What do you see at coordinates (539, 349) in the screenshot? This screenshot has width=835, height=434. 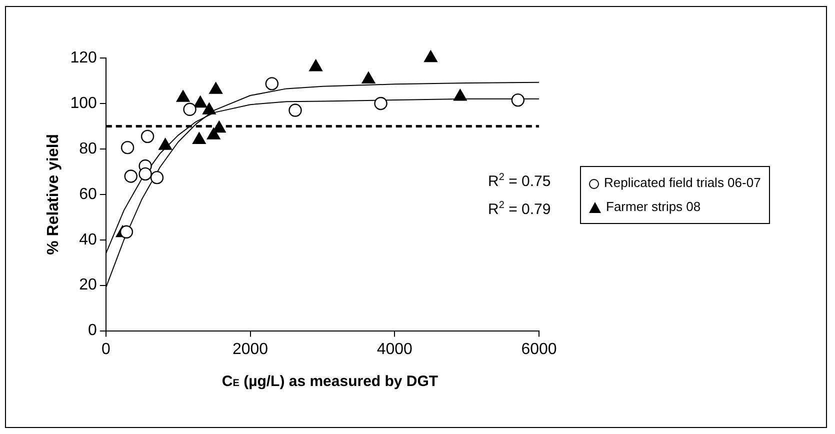 I see `x-tick-label: 6000` at bounding box center [539, 349].